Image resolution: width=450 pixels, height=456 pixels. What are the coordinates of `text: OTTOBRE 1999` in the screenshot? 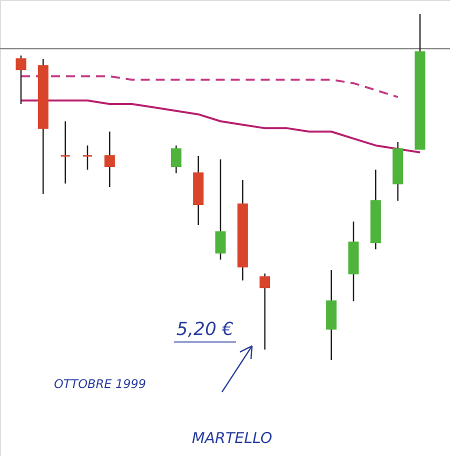 It's located at (100, 384).